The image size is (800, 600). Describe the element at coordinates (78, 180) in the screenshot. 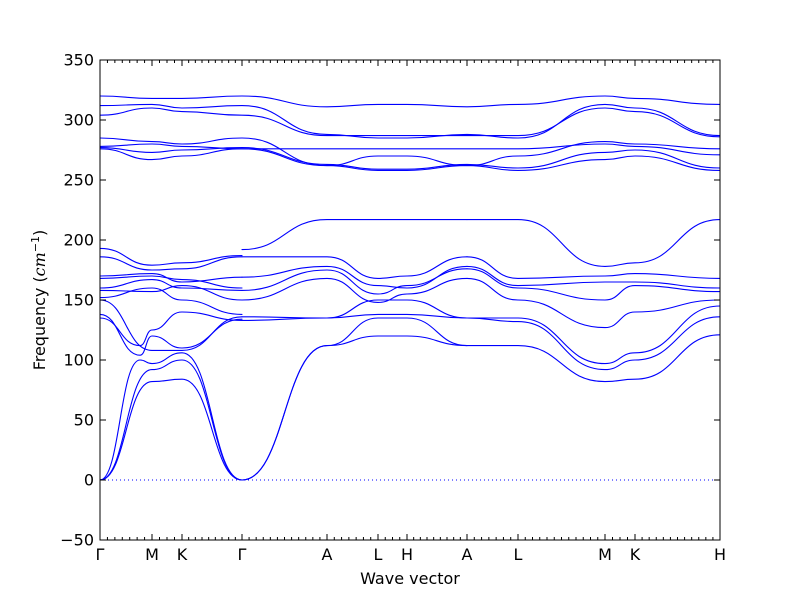

I see `y-tick-label: 250` at that location.